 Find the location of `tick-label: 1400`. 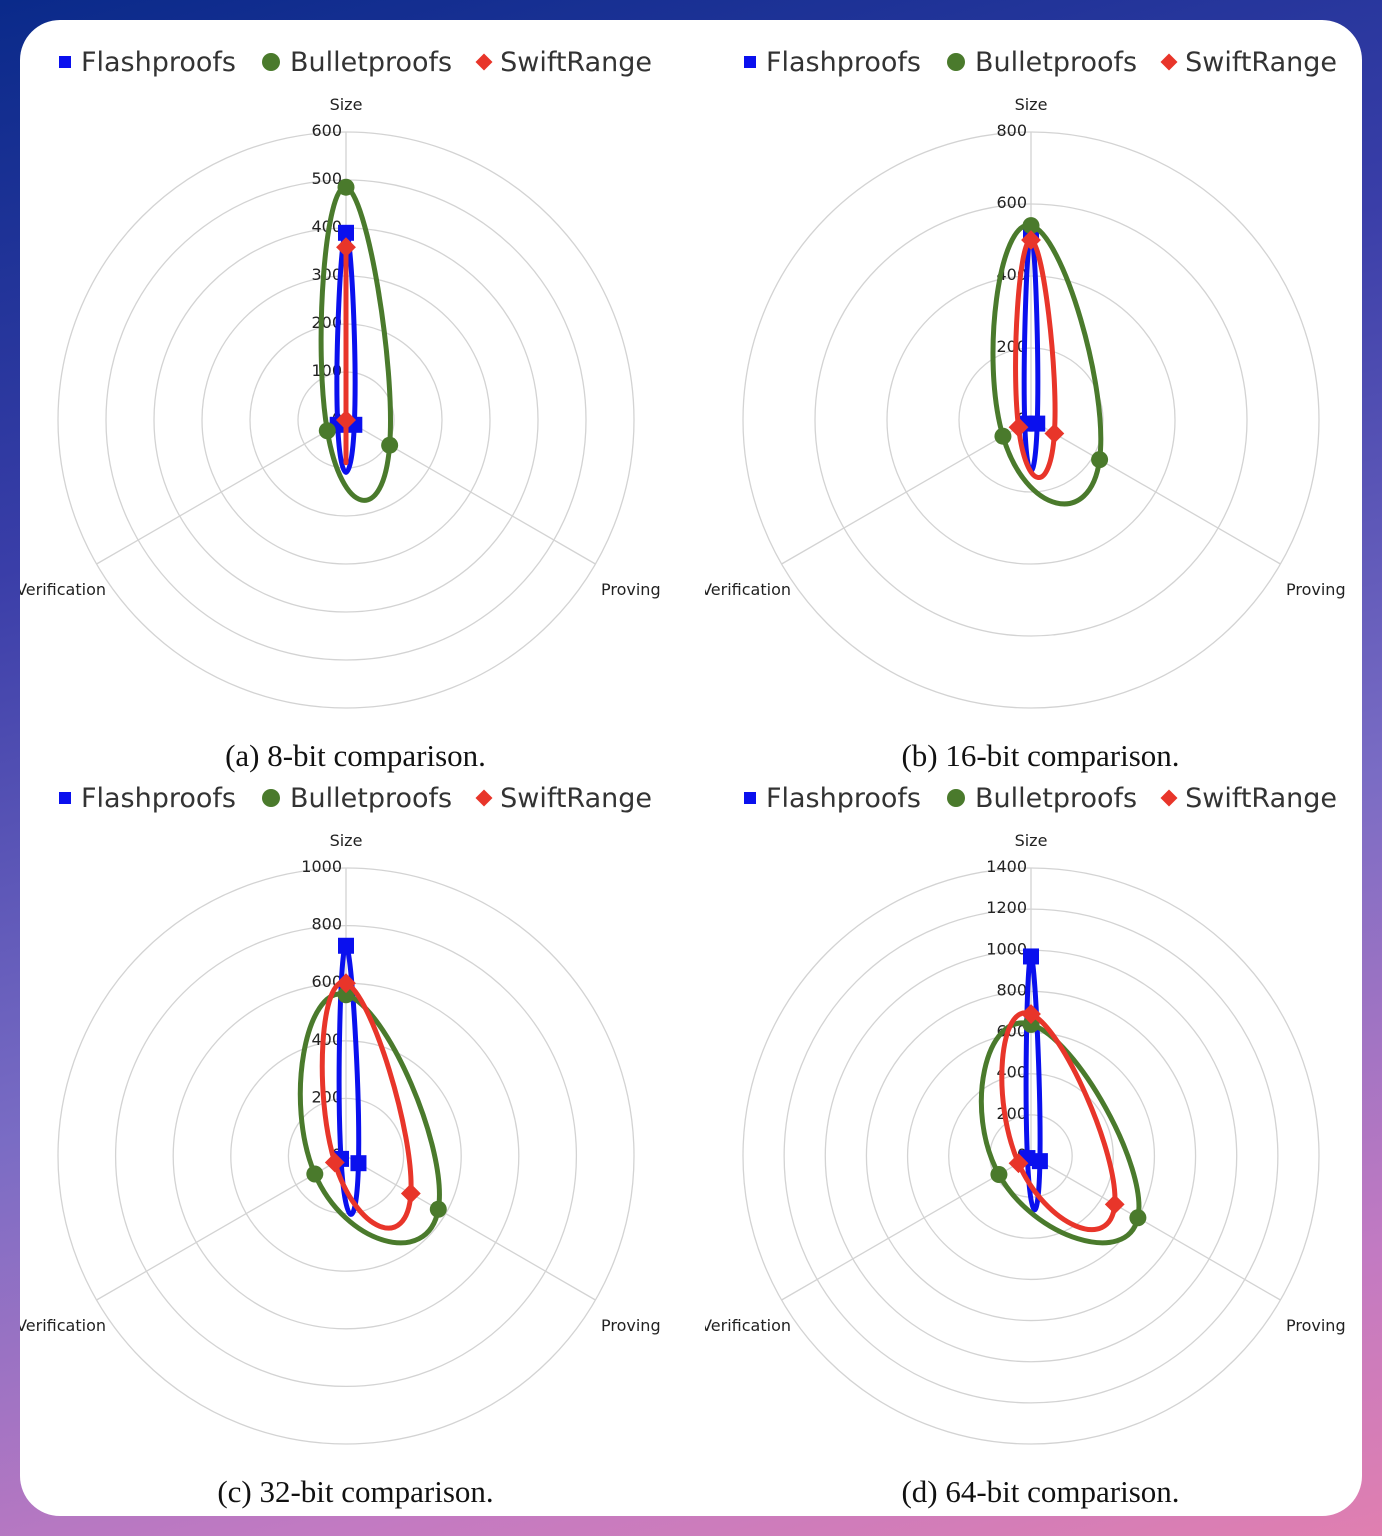

tick-label: 1400 is located at coordinates (1006, 866).